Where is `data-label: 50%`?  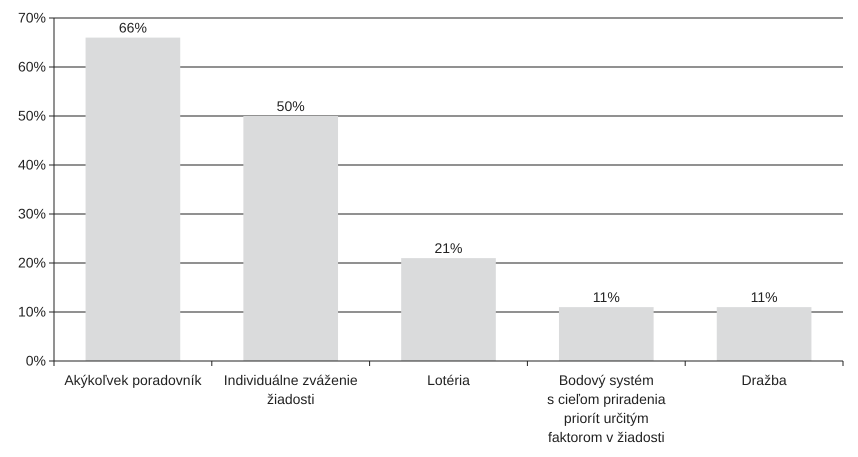 data-label: 50% is located at coordinates (290, 106).